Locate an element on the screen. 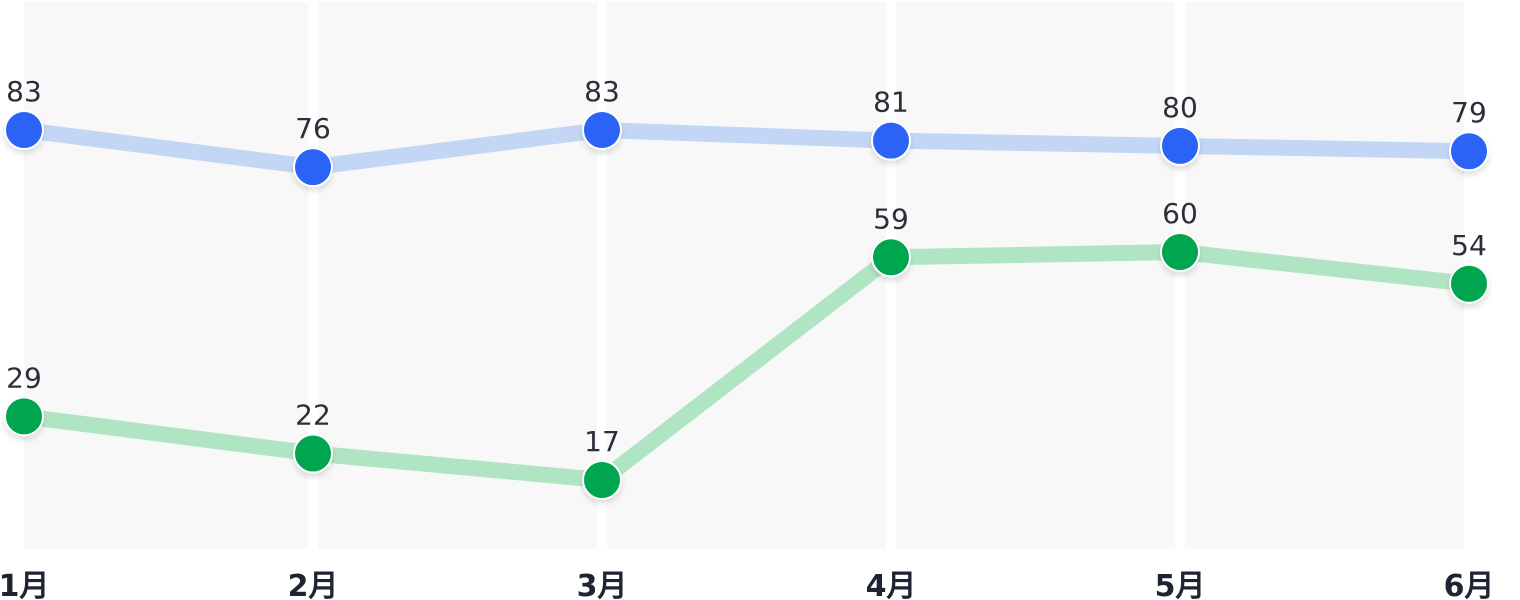  data-label: 59 is located at coordinates (891, 218).